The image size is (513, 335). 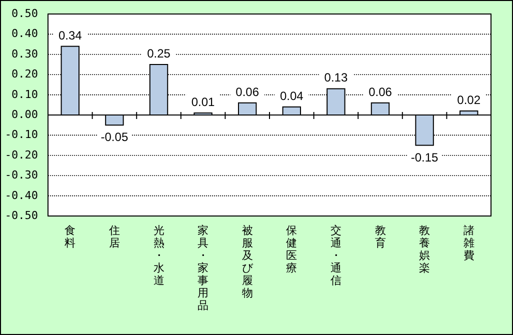 I want to click on x-tick-label: 教養娯楽, so click(x=424, y=249).